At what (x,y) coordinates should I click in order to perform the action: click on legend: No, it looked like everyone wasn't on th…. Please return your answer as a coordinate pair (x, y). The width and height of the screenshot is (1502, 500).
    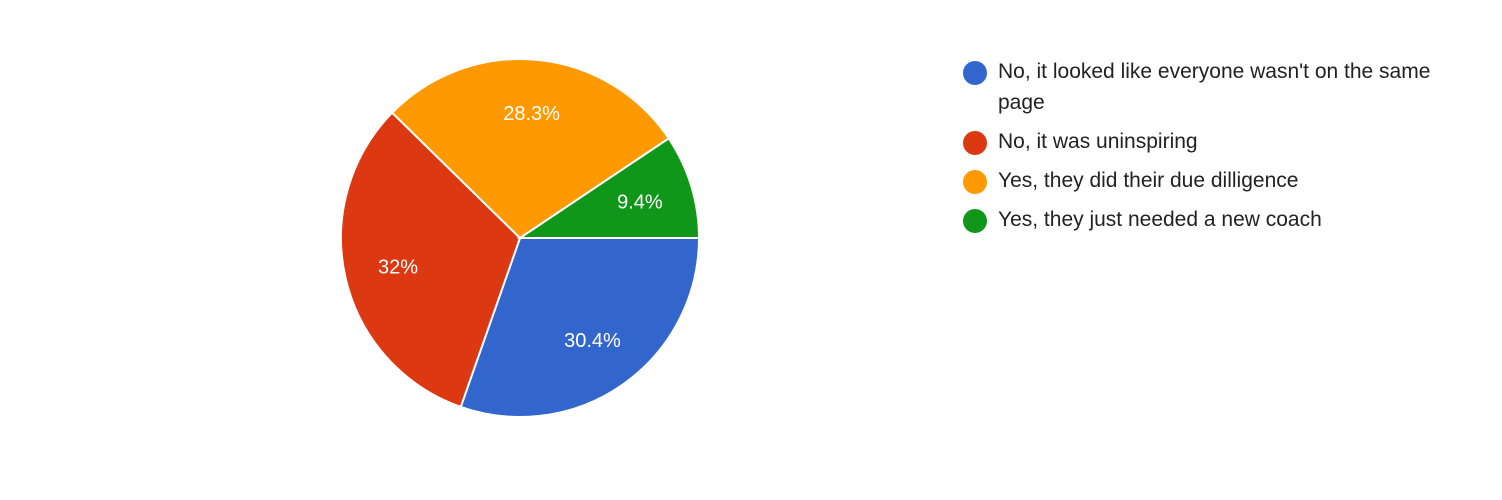
    Looking at the image, I should click on (1198, 151).